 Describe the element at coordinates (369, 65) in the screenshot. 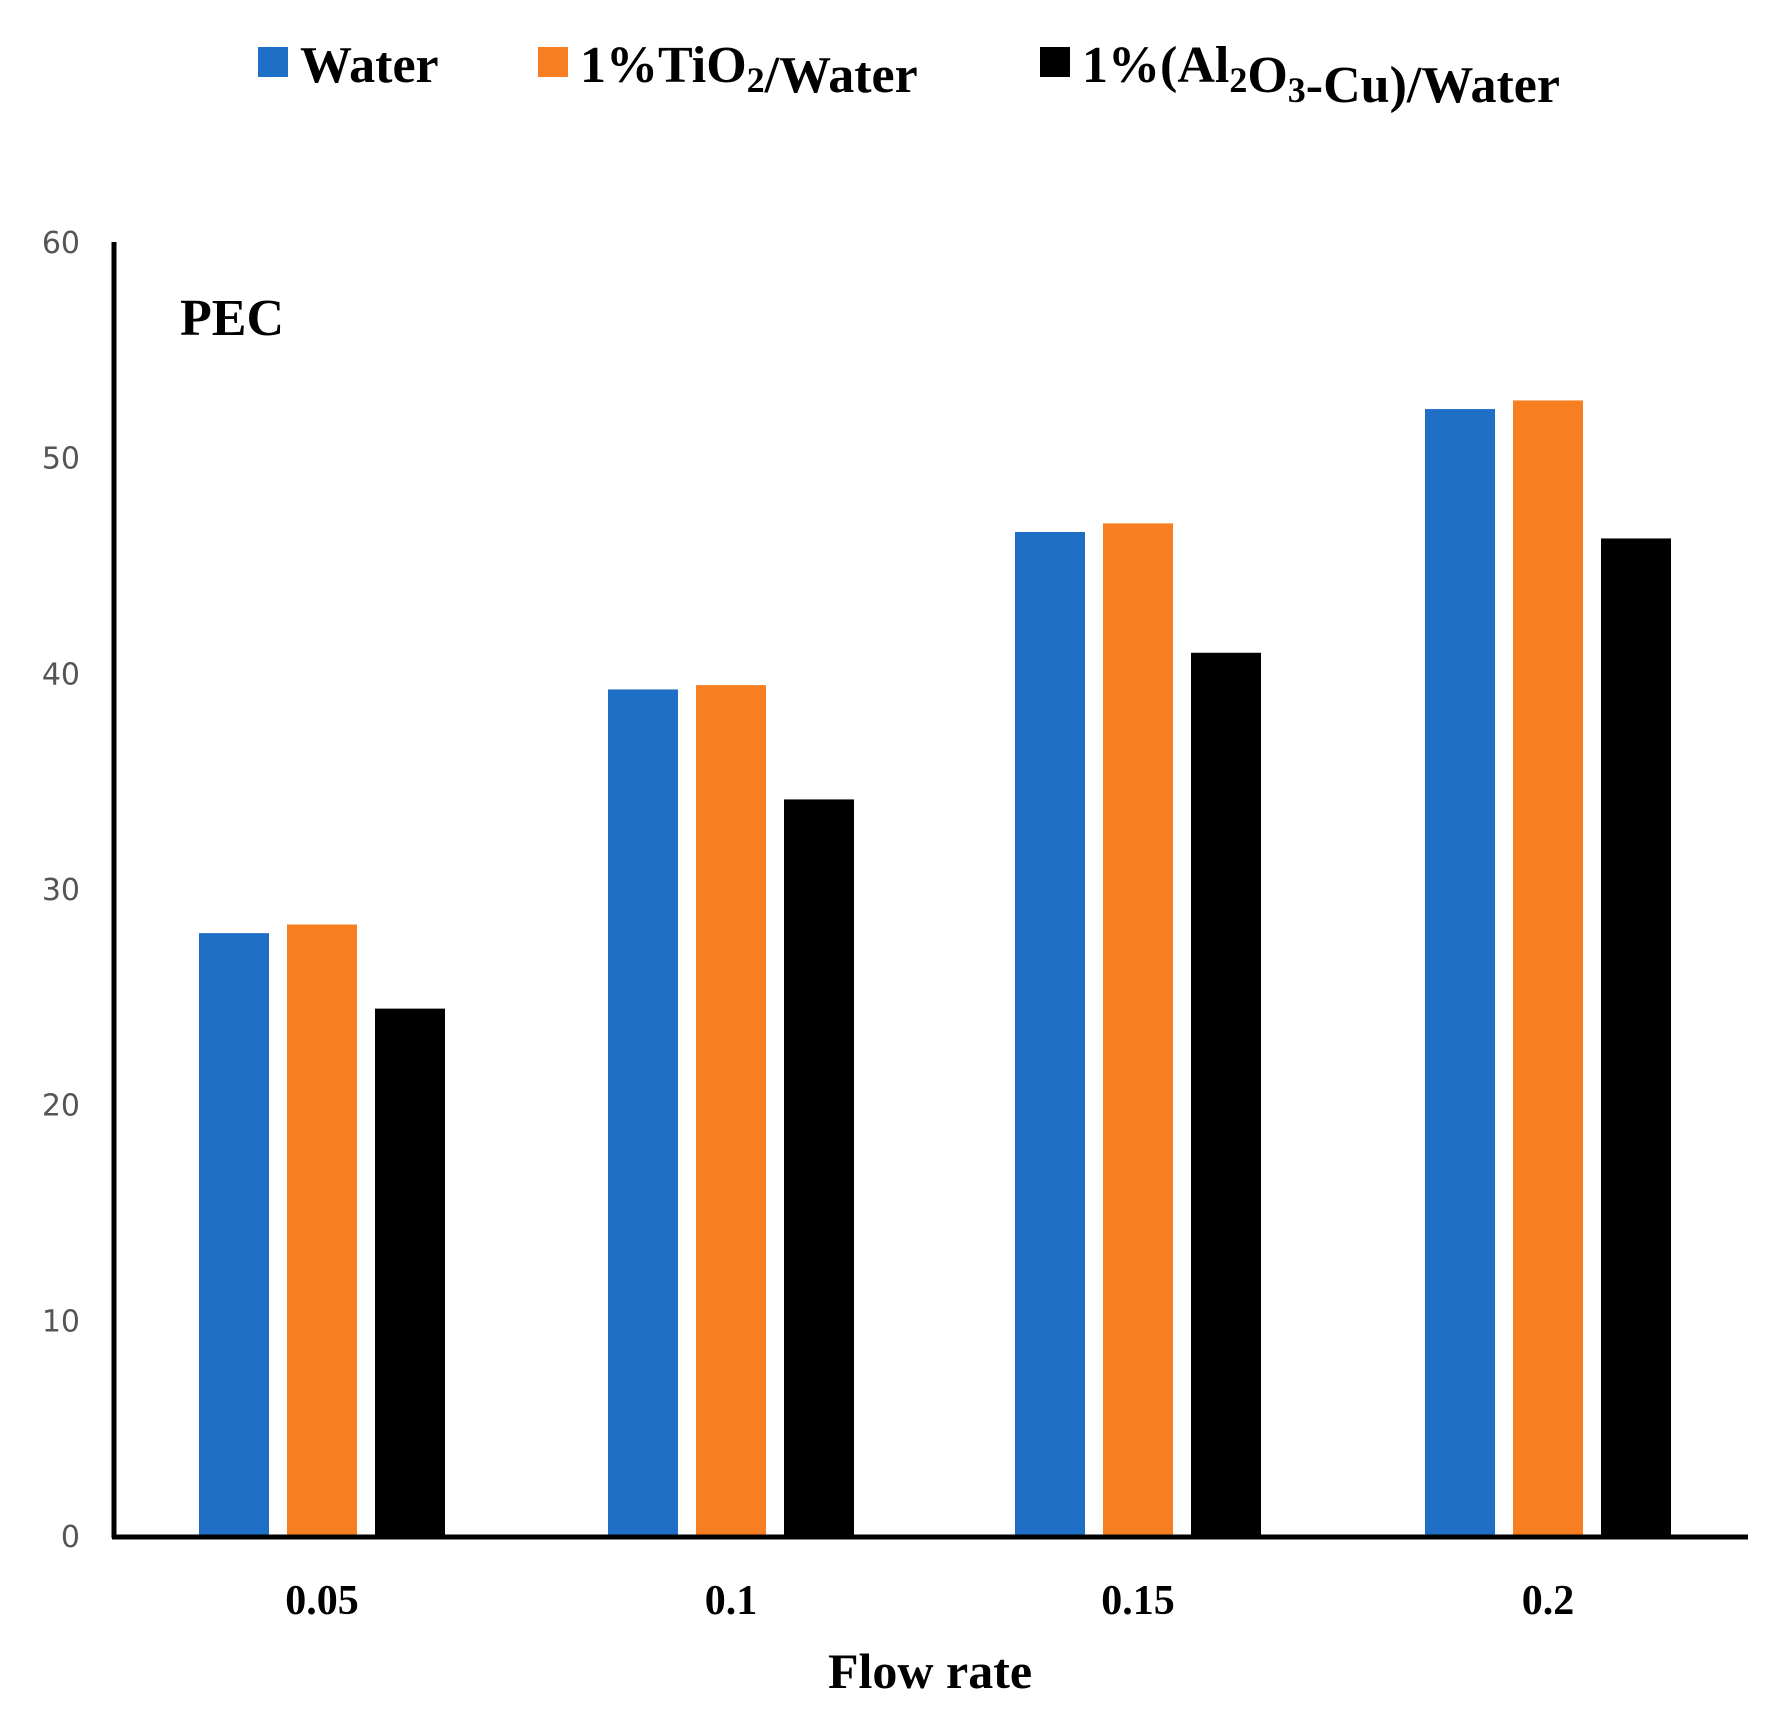

I see `legend-label-0: Water` at that location.